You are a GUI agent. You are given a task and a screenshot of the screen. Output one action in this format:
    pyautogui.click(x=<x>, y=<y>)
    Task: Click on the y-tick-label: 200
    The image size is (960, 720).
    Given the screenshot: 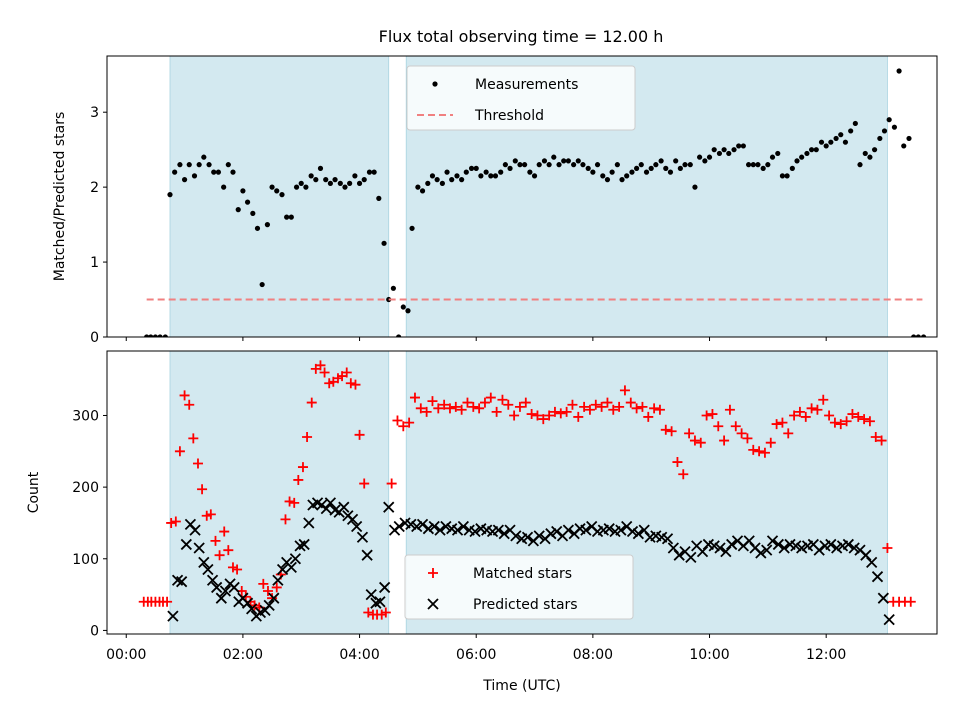 What is the action you would take?
    pyautogui.click(x=85, y=488)
    